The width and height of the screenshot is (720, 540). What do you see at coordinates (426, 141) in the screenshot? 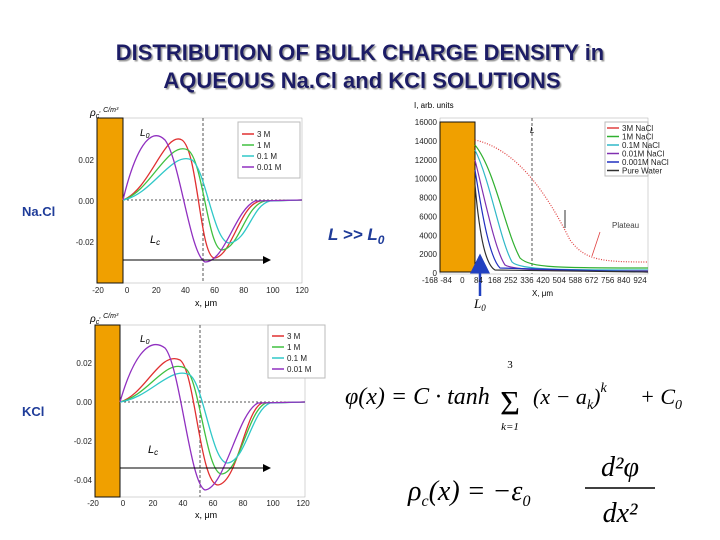
I see `y-tick-label: 14000` at bounding box center [426, 141].